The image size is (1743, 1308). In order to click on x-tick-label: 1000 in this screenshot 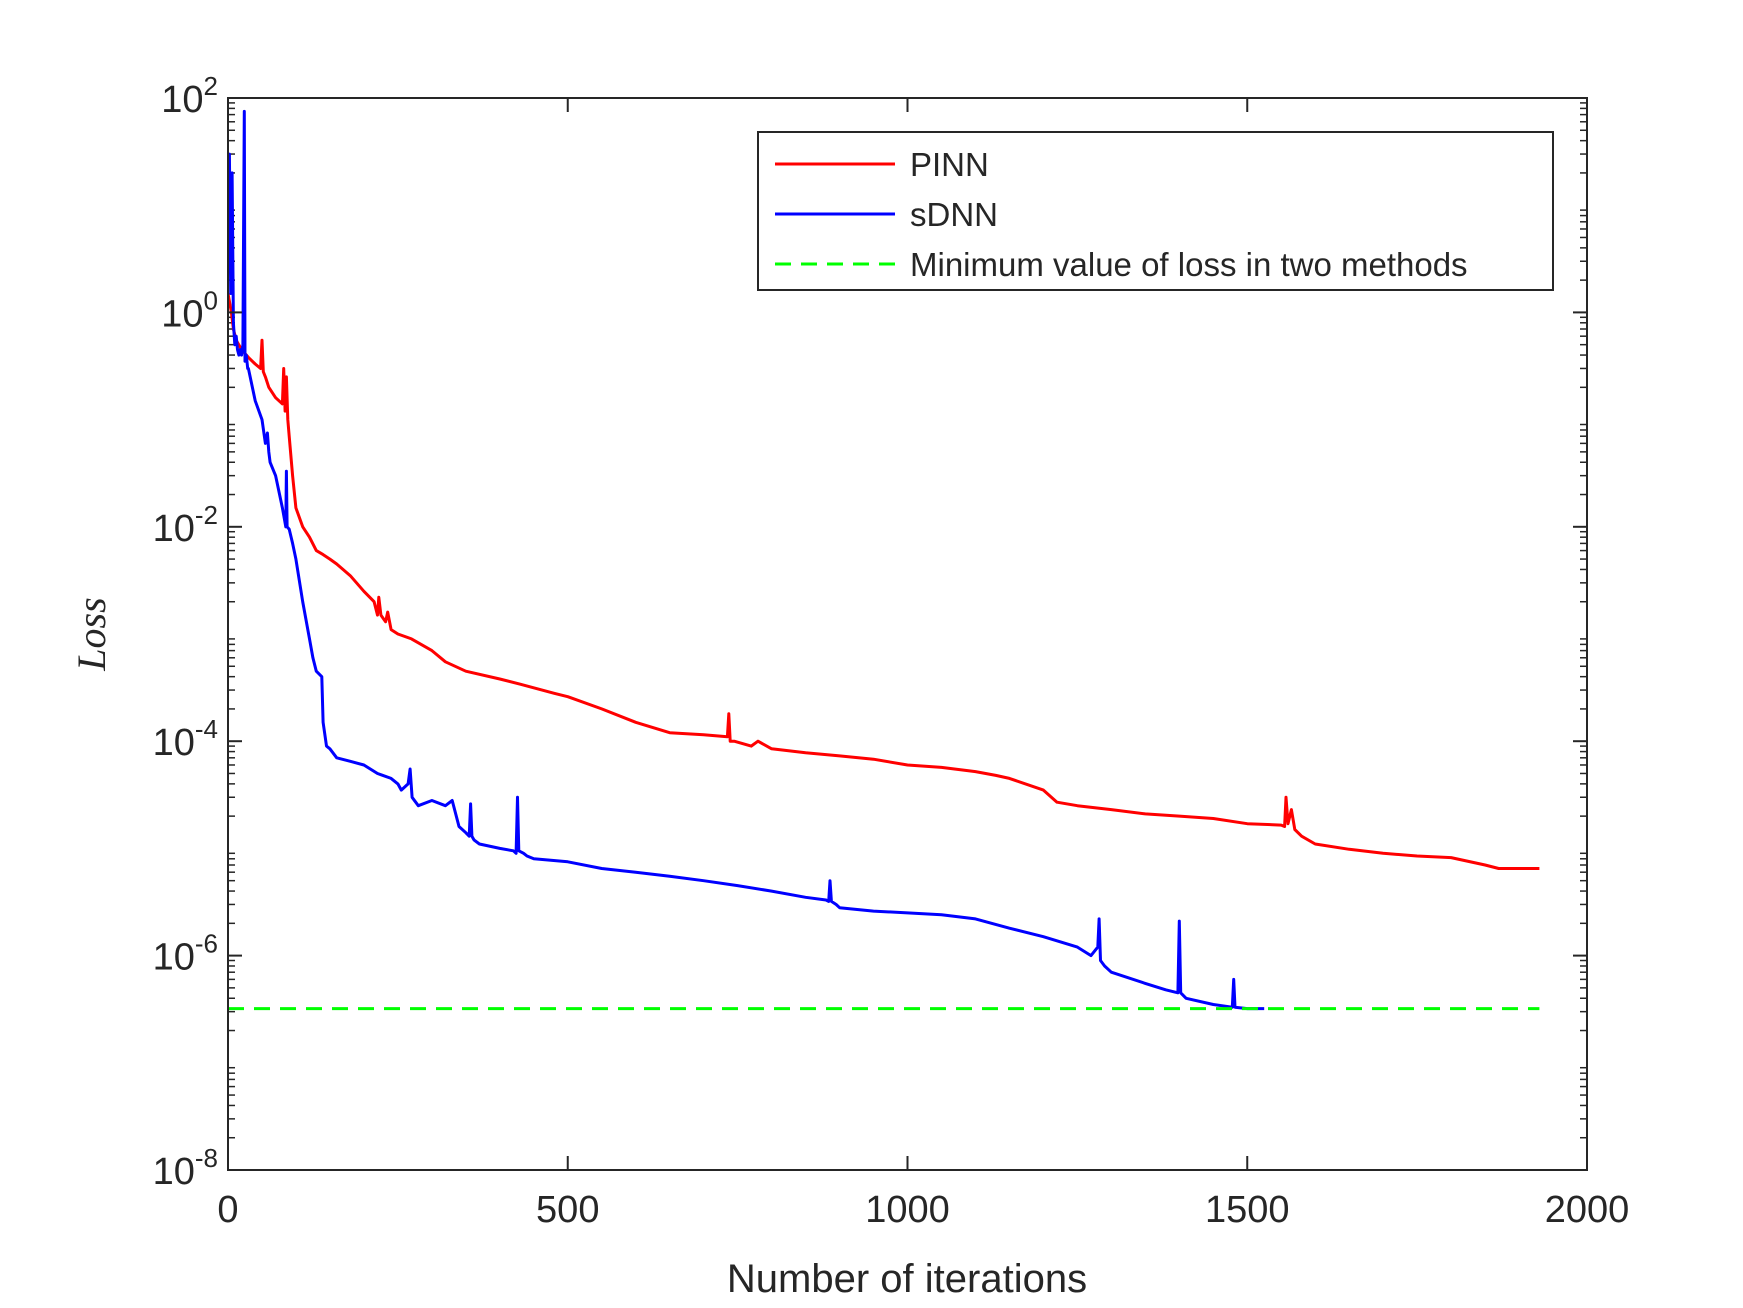, I will do `click(907, 1210)`.